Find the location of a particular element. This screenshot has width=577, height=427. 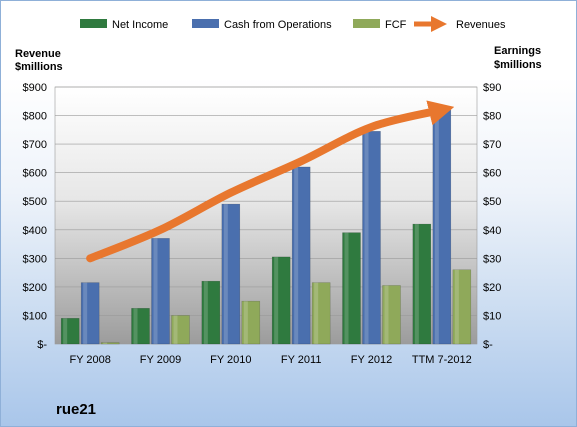

legend-label-fcf: FCF is located at coordinates (396, 25).